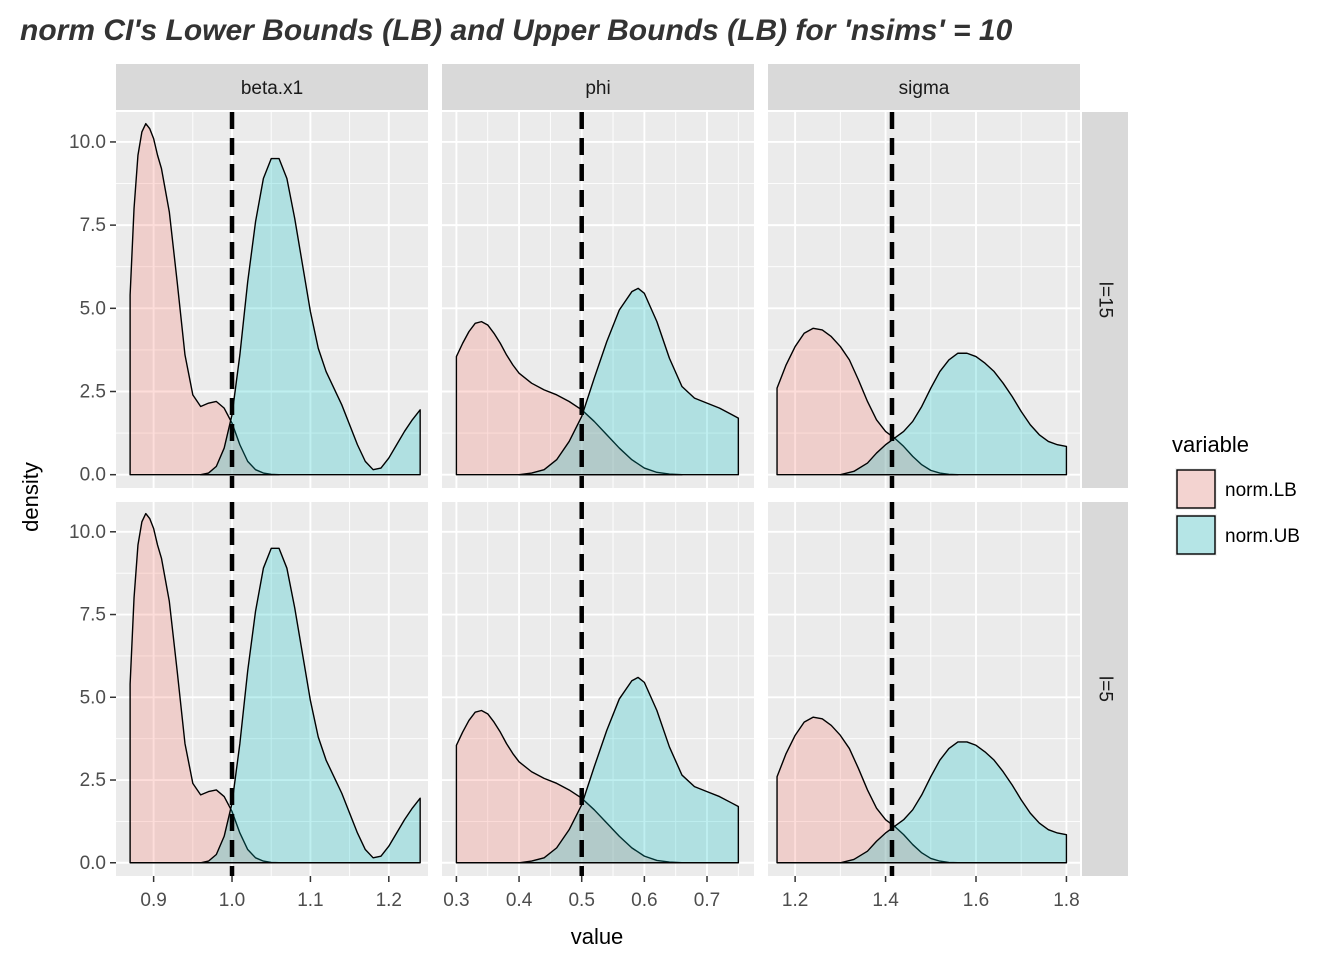  I want to click on x-tick-label: 1.4, so click(885, 900).